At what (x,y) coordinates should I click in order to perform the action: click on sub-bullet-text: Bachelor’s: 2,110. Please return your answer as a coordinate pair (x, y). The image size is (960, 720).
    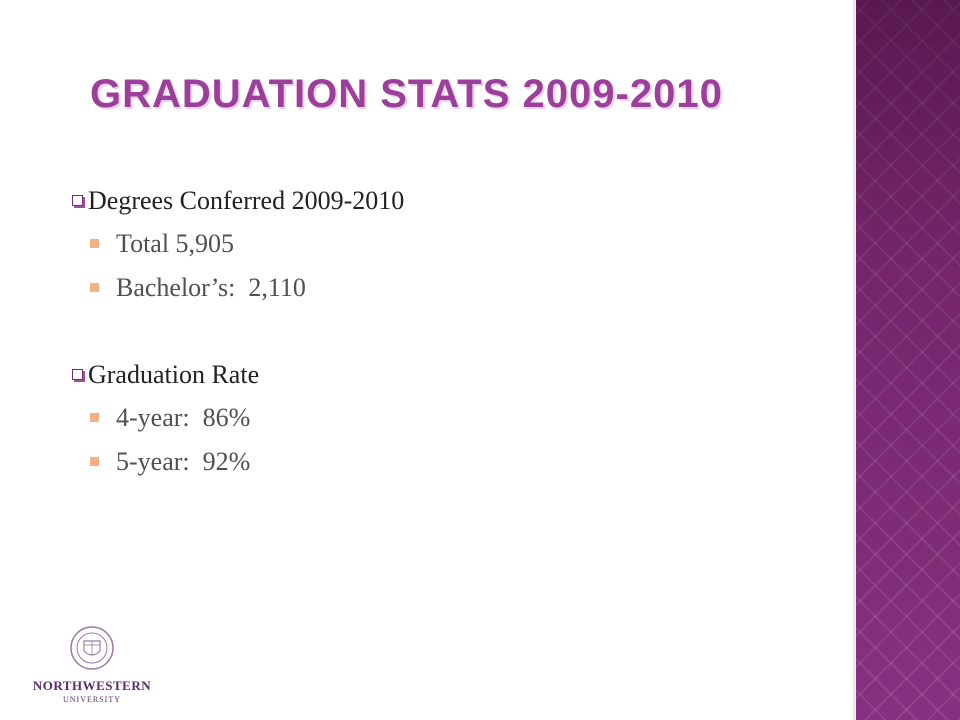
    Looking at the image, I should click on (211, 287).